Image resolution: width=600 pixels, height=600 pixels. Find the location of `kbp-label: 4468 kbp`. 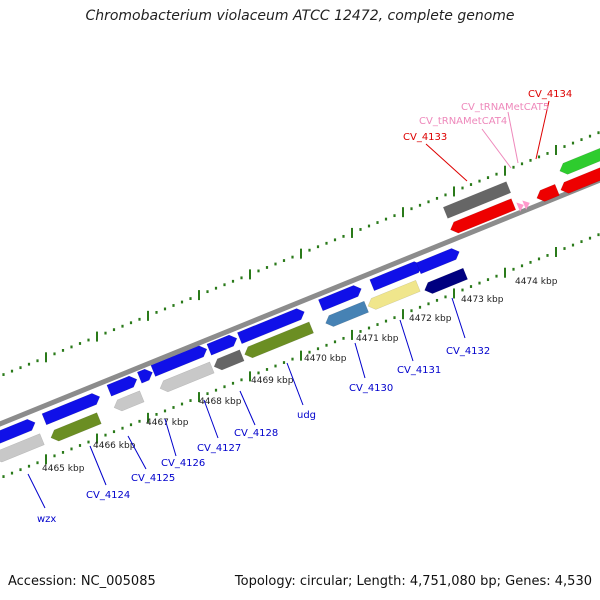

kbp-label: 4468 kbp is located at coordinates (220, 402).